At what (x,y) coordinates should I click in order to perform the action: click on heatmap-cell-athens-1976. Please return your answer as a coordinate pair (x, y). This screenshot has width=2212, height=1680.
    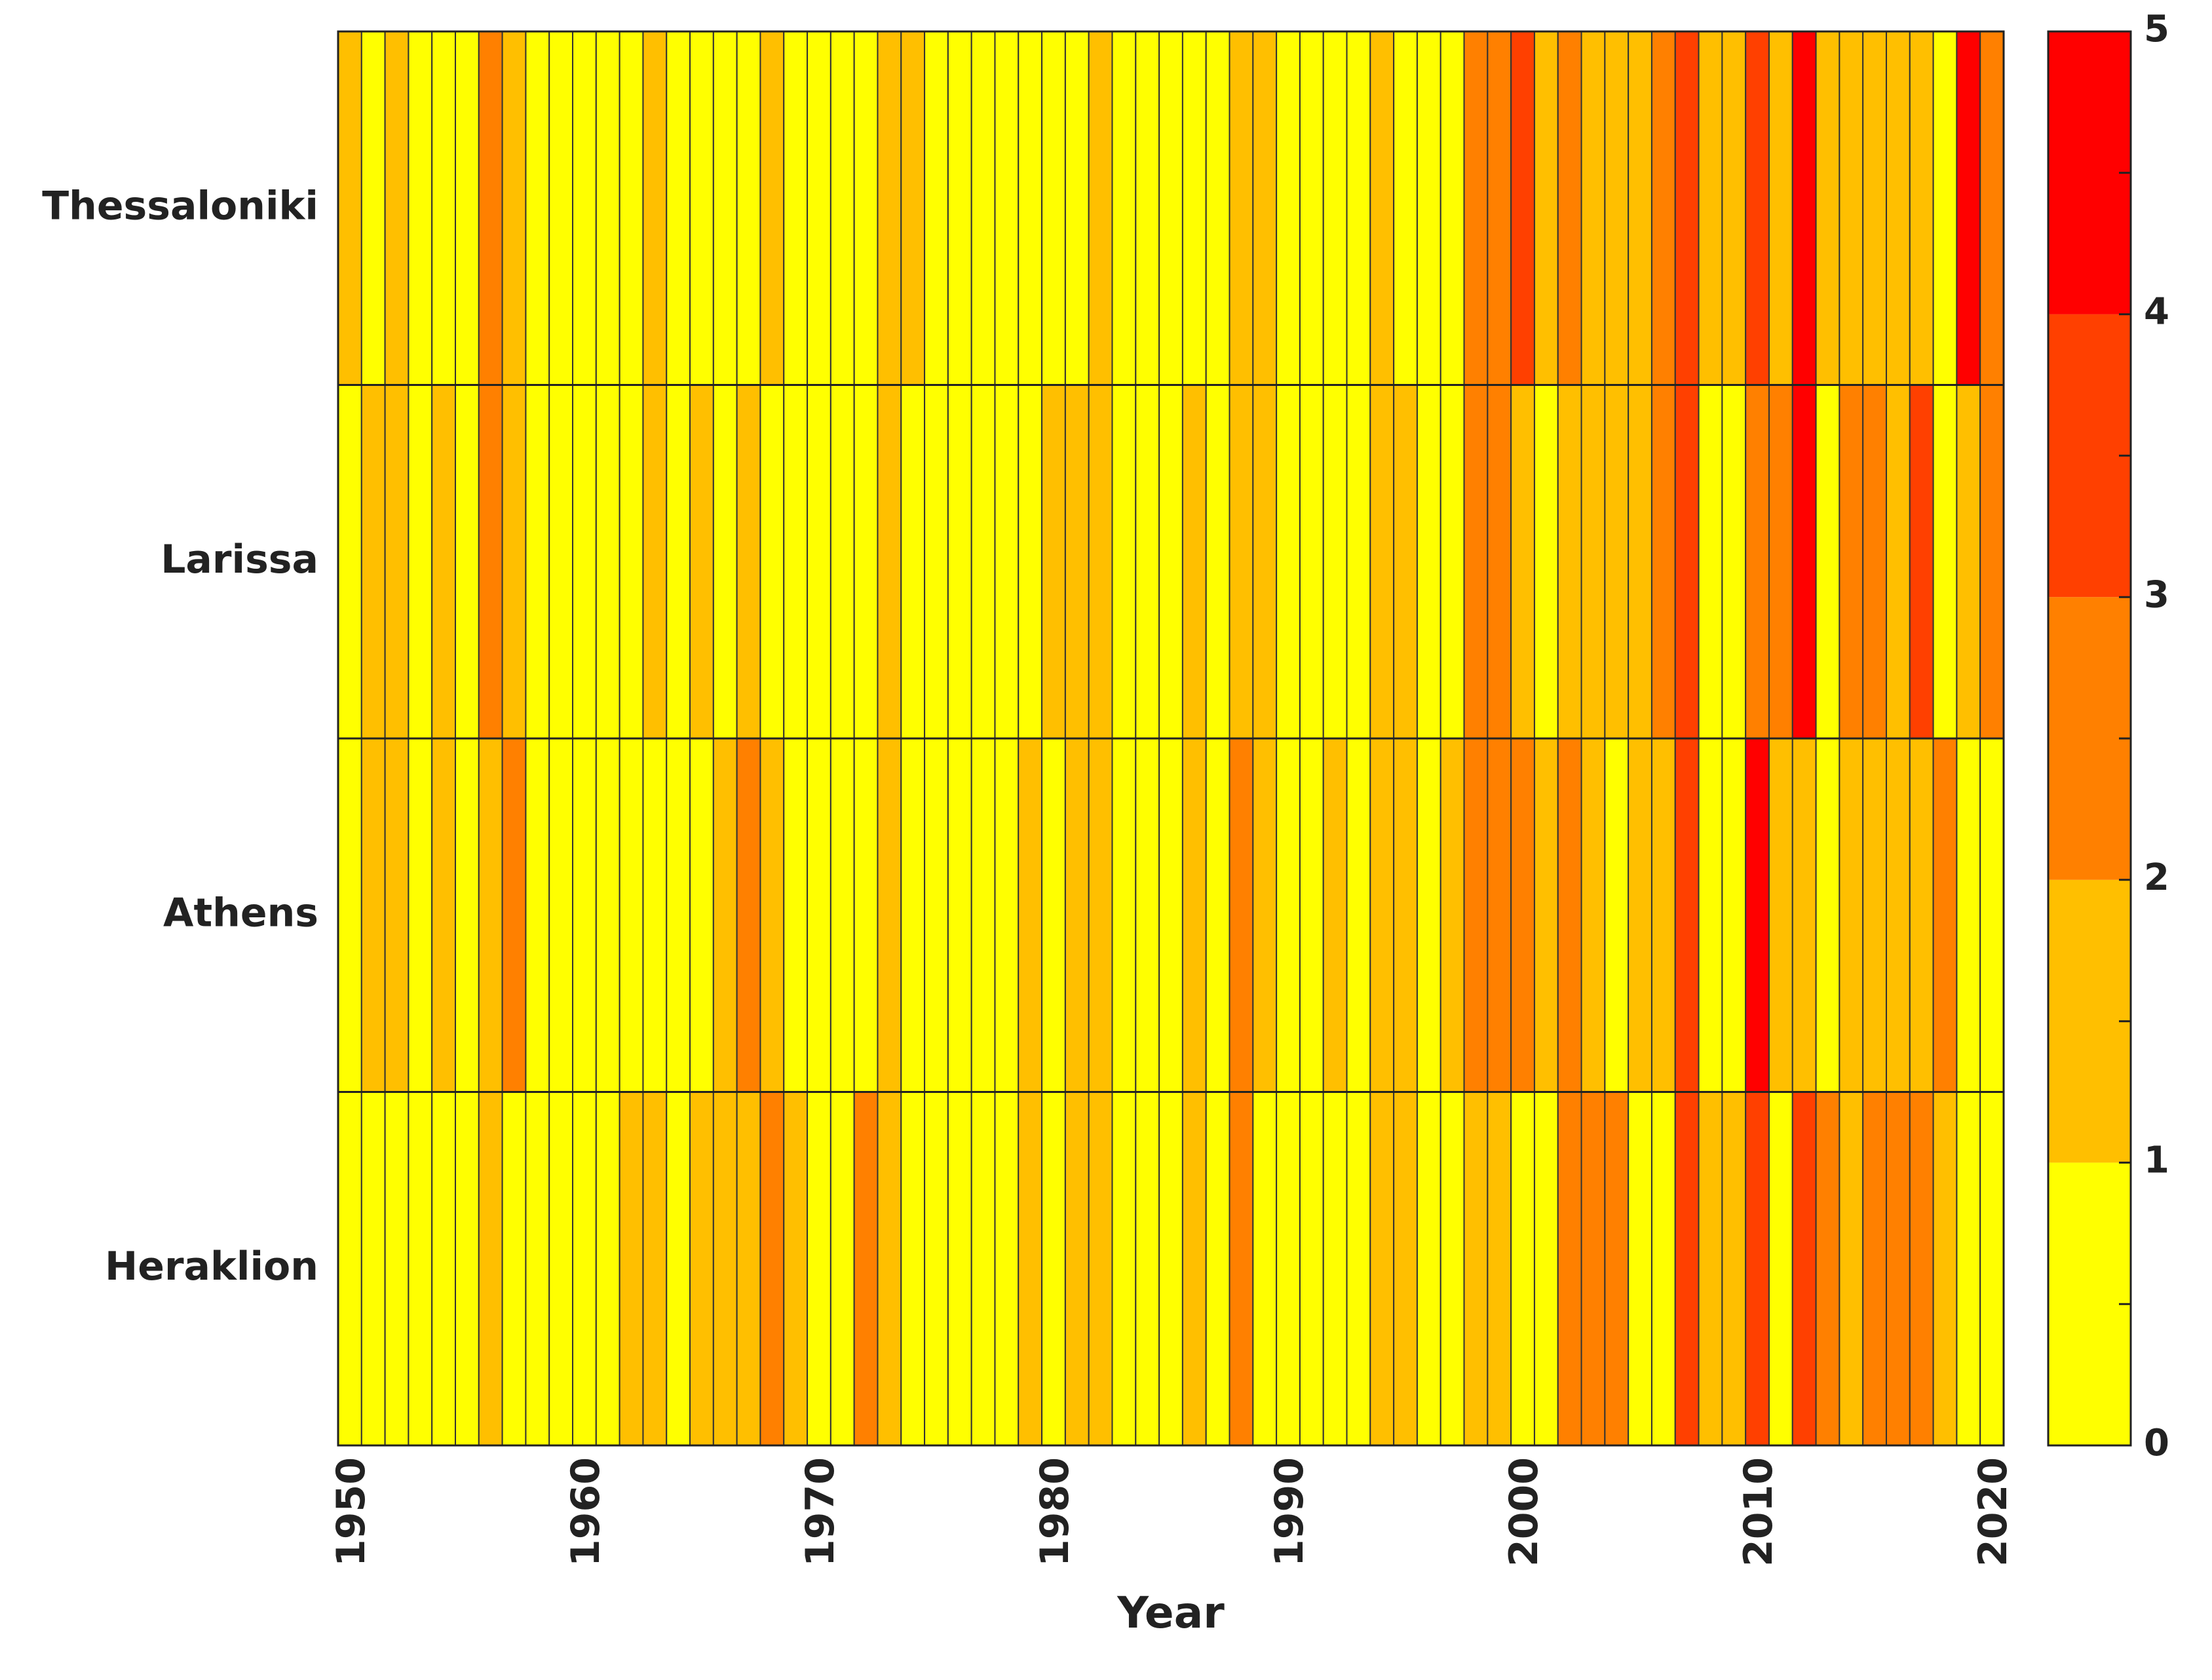
    Looking at the image, I should click on (959, 915).